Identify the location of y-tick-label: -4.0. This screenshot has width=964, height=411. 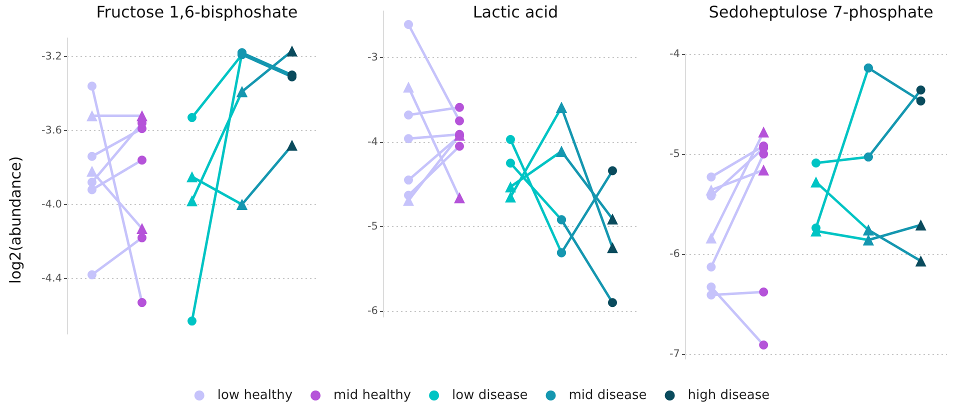
(52, 204).